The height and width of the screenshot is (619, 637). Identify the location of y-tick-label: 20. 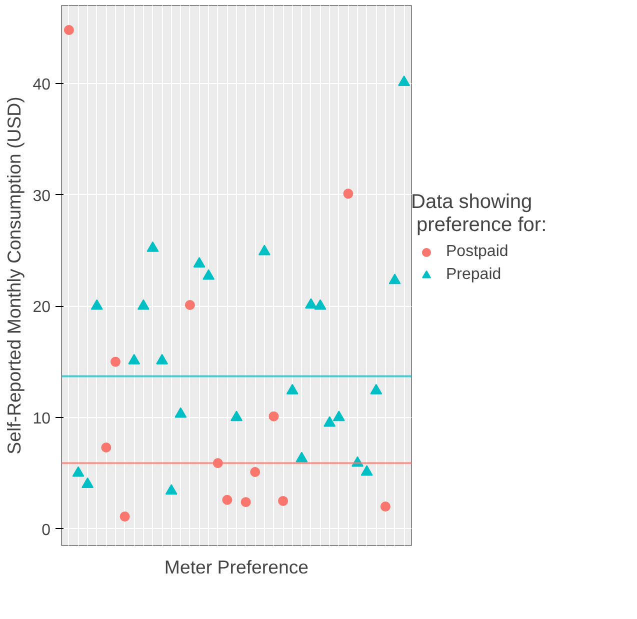
(41, 307).